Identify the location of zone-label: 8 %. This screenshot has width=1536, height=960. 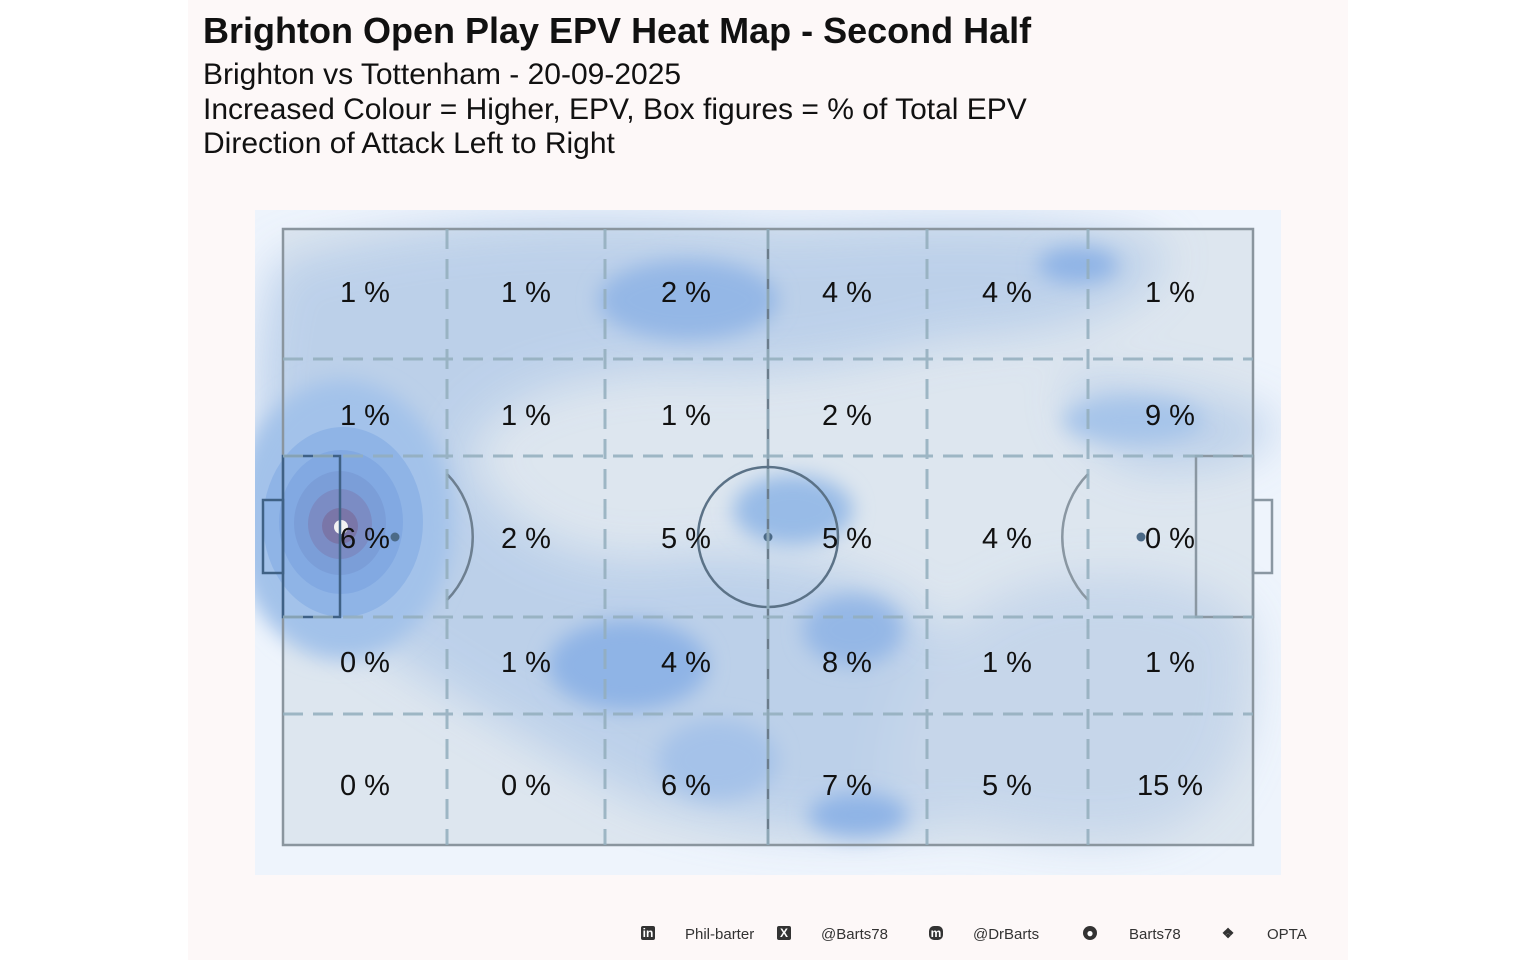
(847, 663).